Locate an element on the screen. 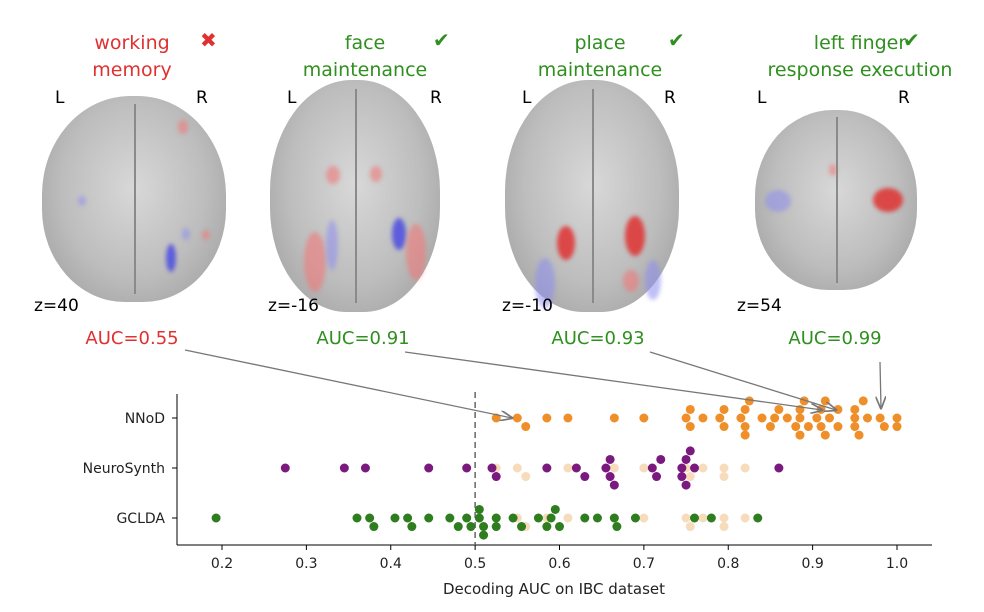  y-tick-label: NNoD is located at coordinates (145, 419).